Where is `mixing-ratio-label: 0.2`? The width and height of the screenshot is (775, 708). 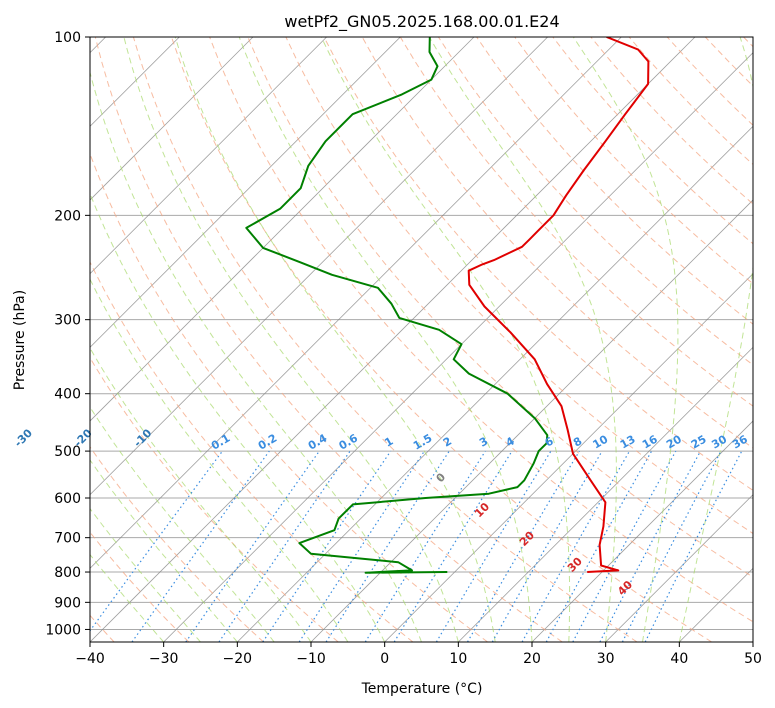 mixing-ratio-label: 0.2 is located at coordinates (267, 442).